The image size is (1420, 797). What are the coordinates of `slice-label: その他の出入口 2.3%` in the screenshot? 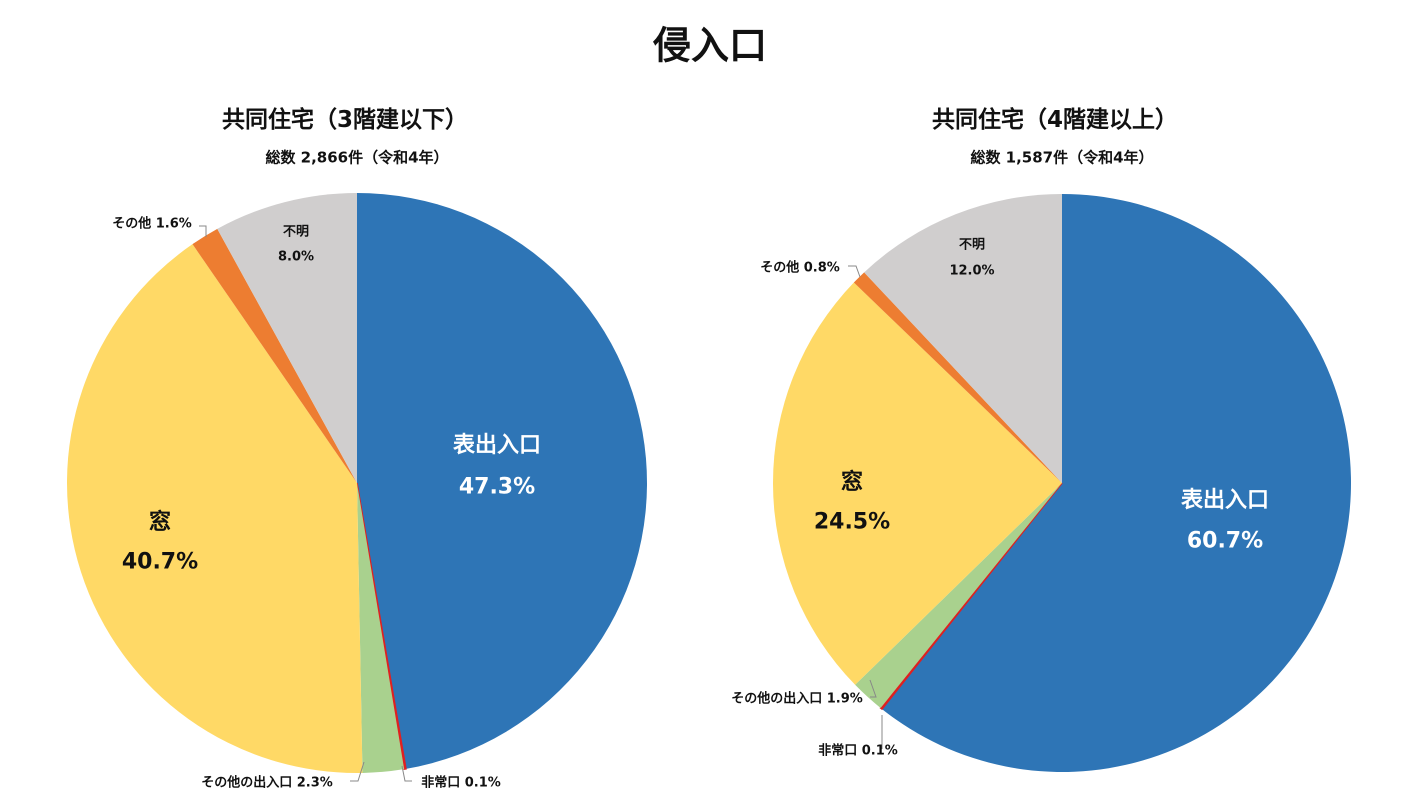 It's located at (267, 783).